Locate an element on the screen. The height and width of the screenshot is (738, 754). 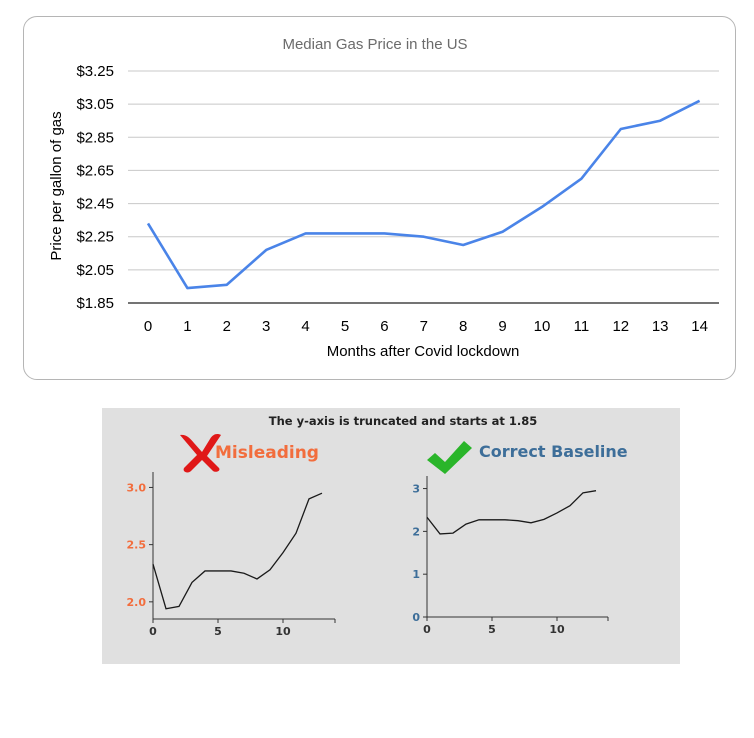
y-tick-label: $3.25 is located at coordinates (95, 71).